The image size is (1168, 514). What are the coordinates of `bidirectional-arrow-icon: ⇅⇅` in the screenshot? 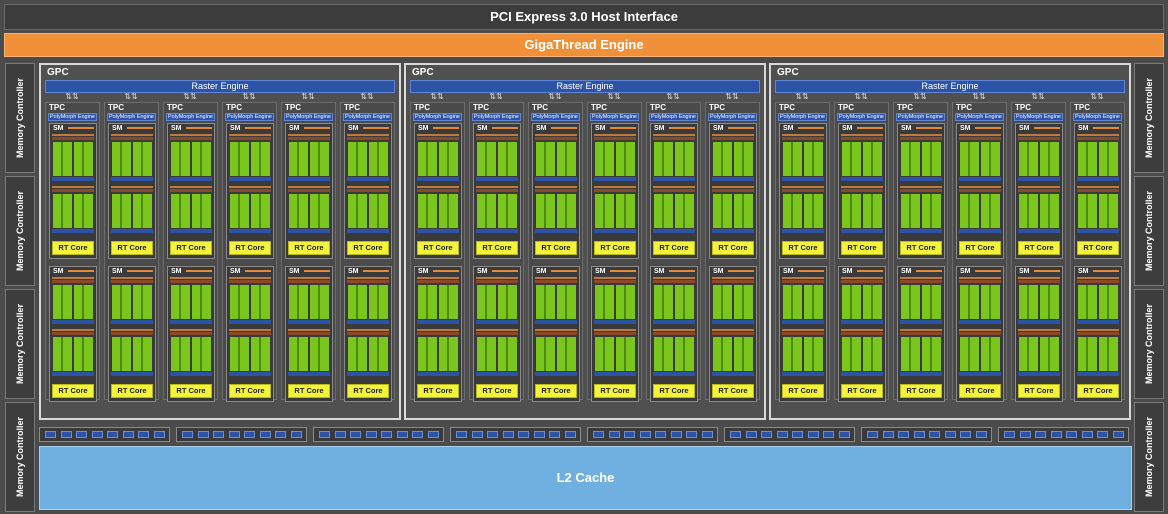 It's located at (732, 96).